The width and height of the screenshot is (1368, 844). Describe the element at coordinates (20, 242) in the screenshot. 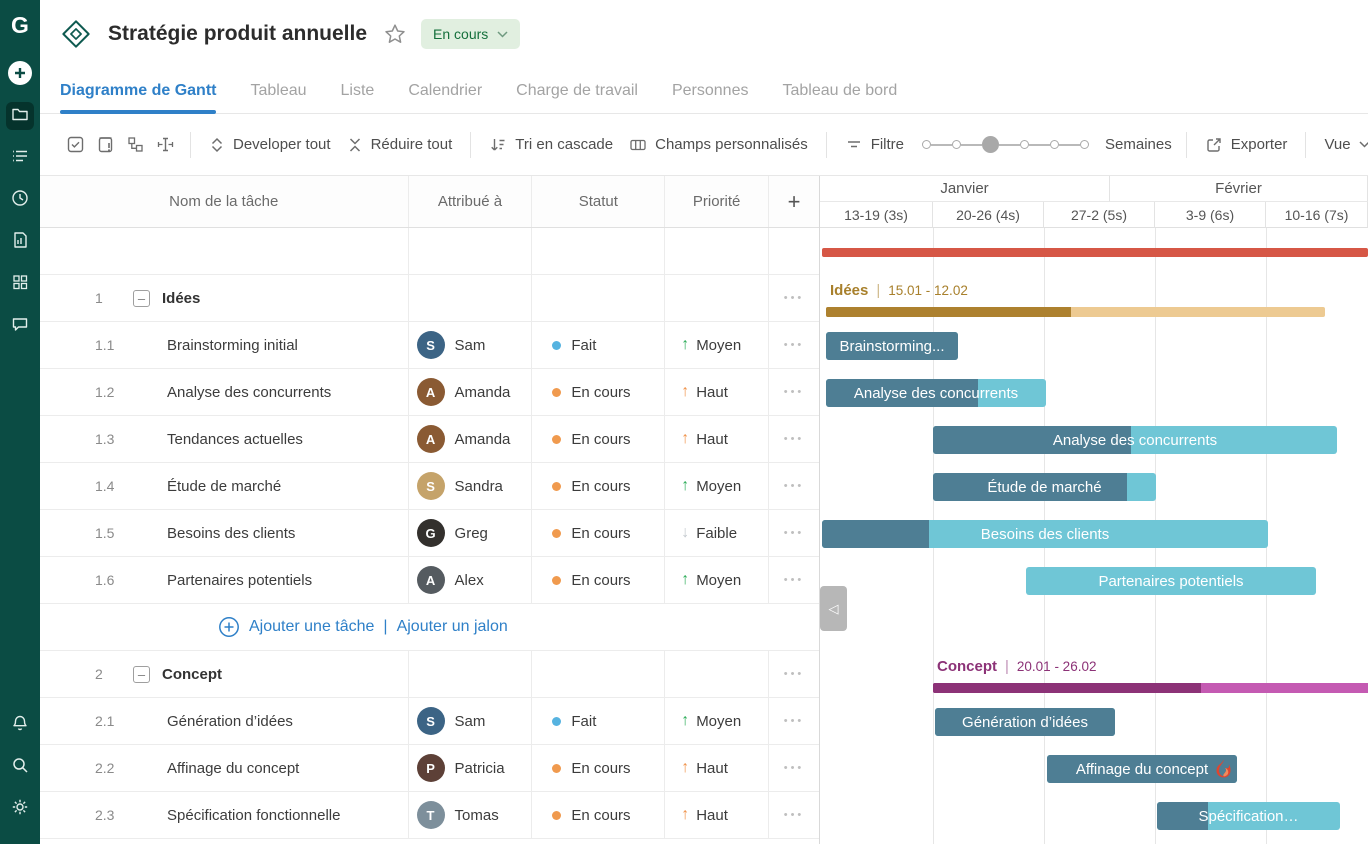

I see `sidebar-item-reports` at that location.